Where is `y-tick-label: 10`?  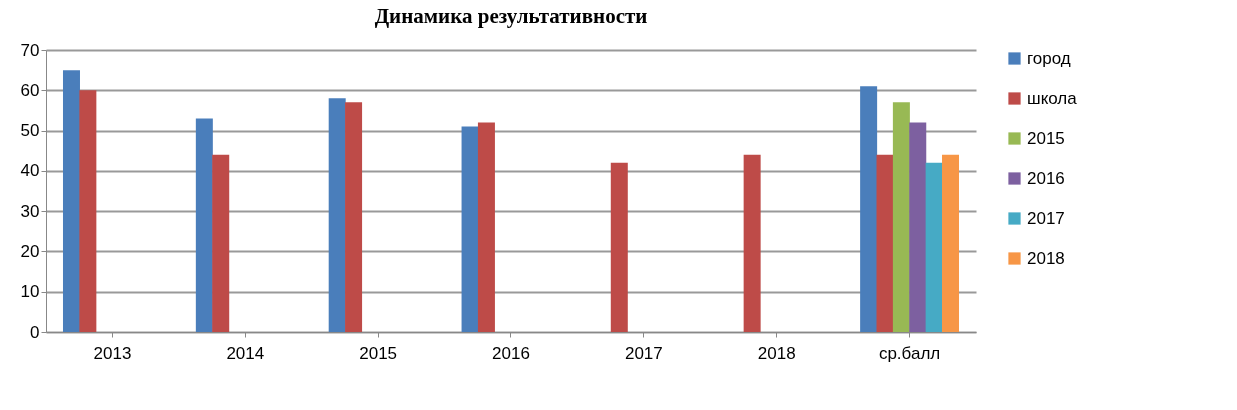
y-tick-label: 10 is located at coordinates (30, 292).